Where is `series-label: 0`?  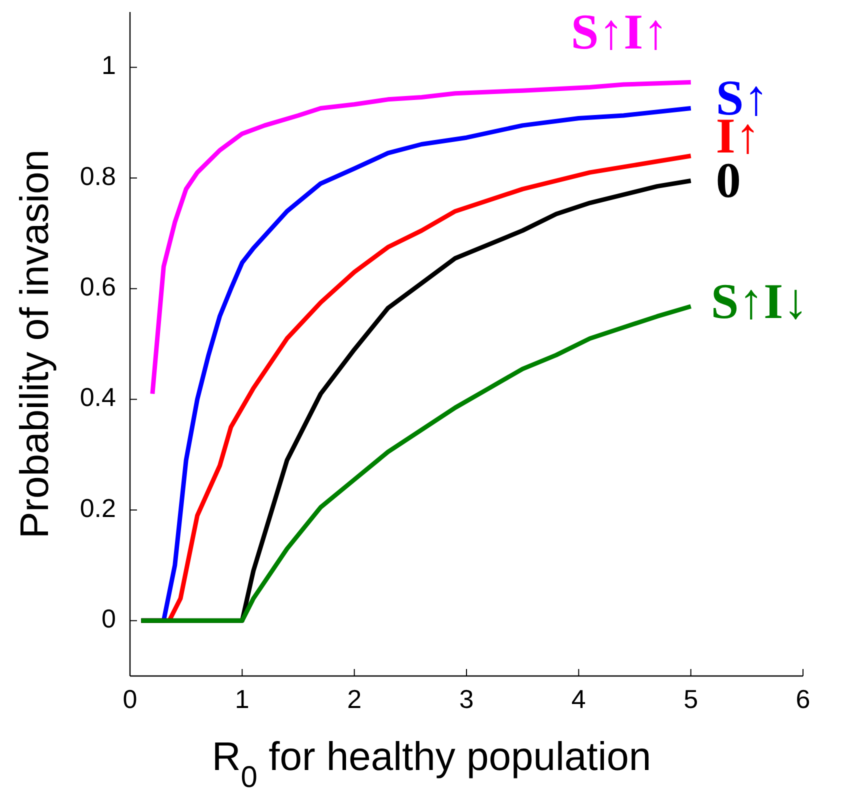 series-label: 0 is located at coordinates (728, 180).